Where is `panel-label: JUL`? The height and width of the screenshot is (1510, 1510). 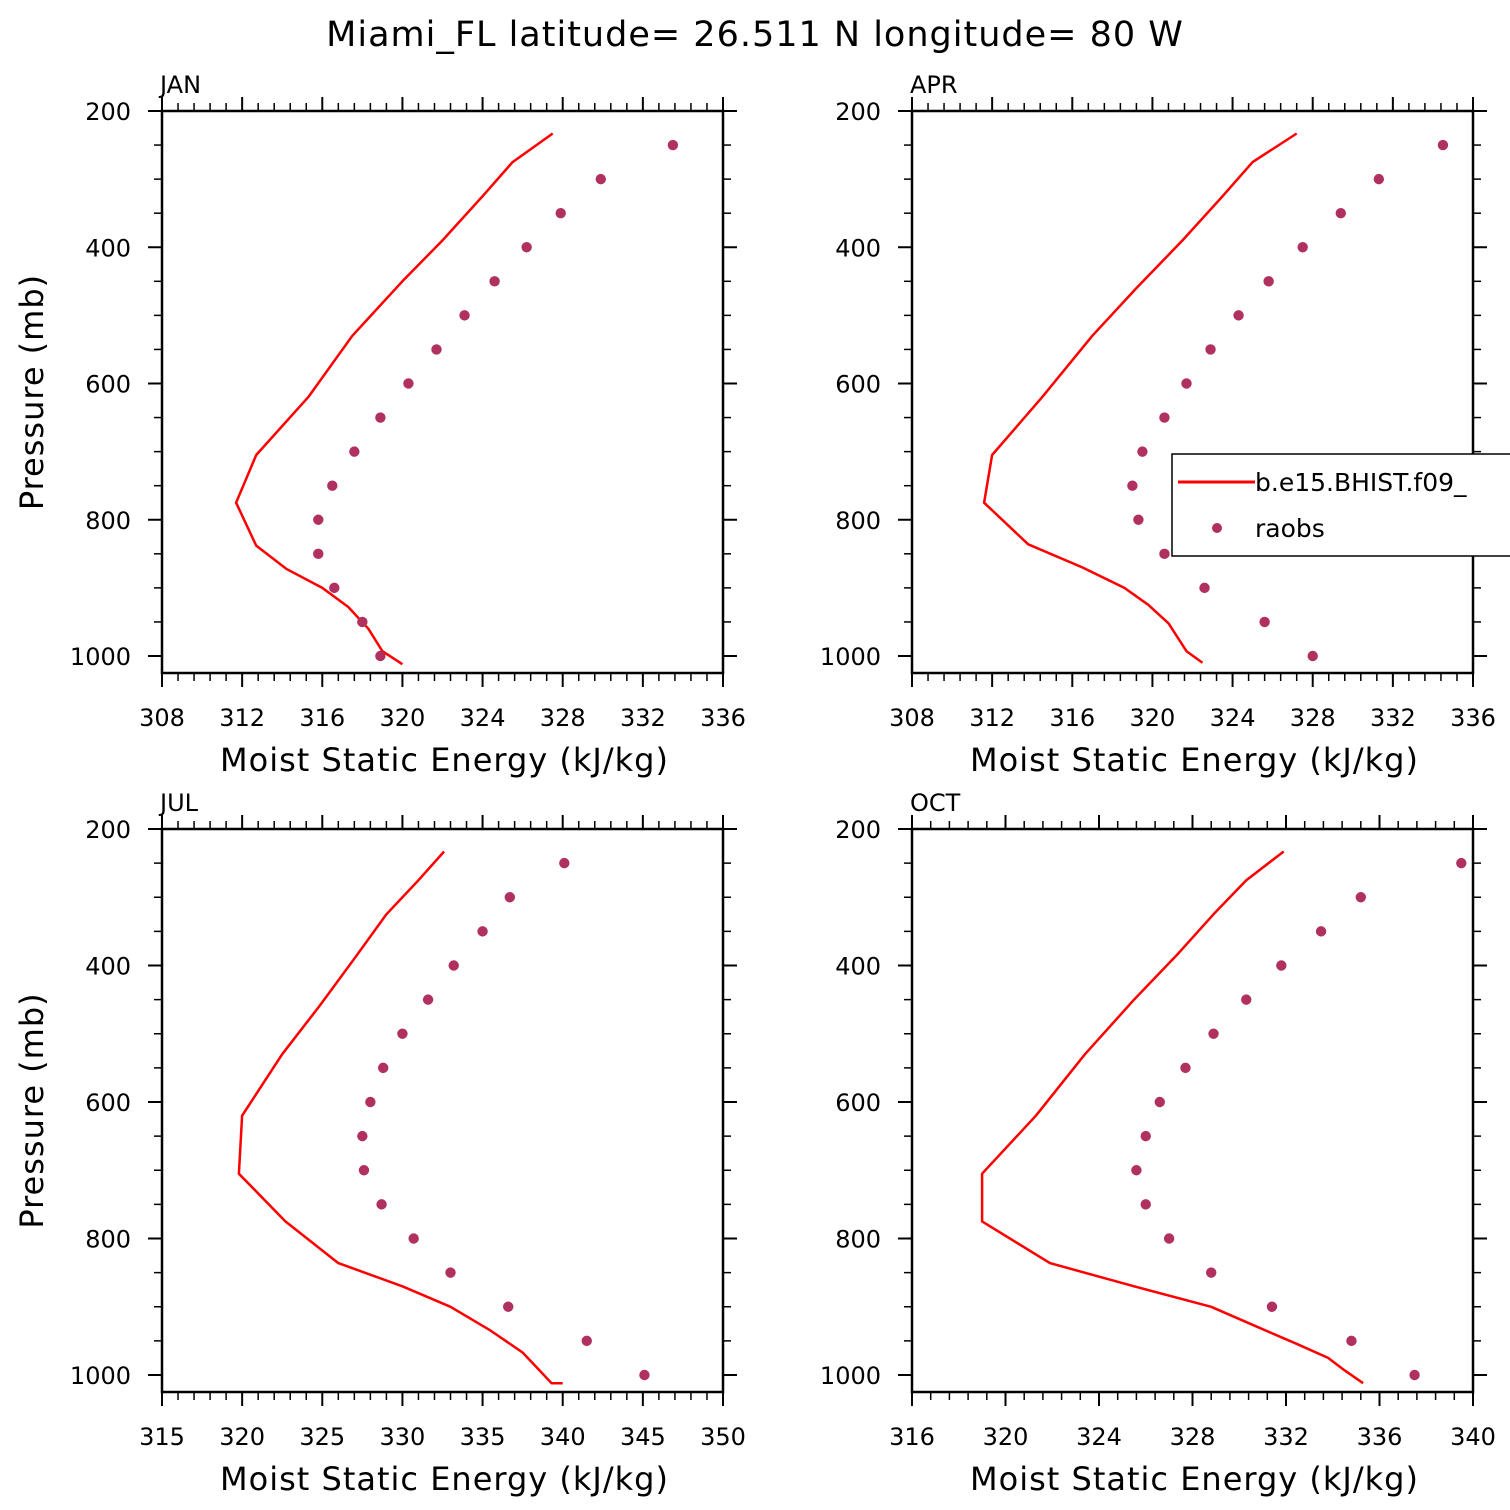
panel-label: JUL is located at coordinates (178, 803).